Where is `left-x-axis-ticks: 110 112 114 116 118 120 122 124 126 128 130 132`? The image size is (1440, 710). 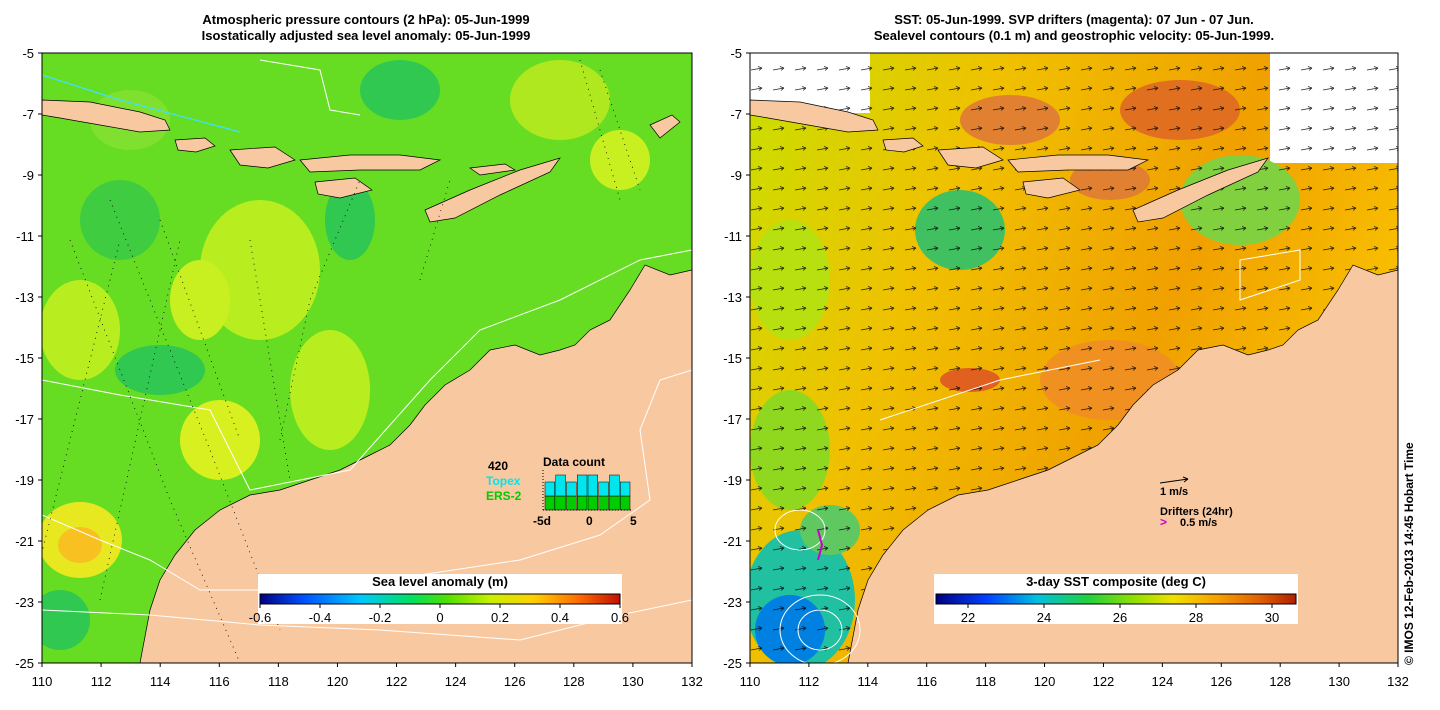 left-x-axis-ticks: 110 112 114 116 118 120 122 124 126 128 130 132 is located at coordinates (367, 676).